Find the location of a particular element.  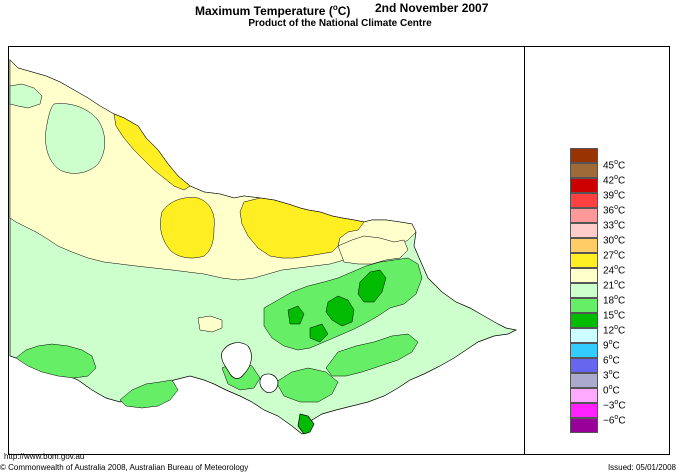

legend-item: 18oC is located at coordinates (615, 294).